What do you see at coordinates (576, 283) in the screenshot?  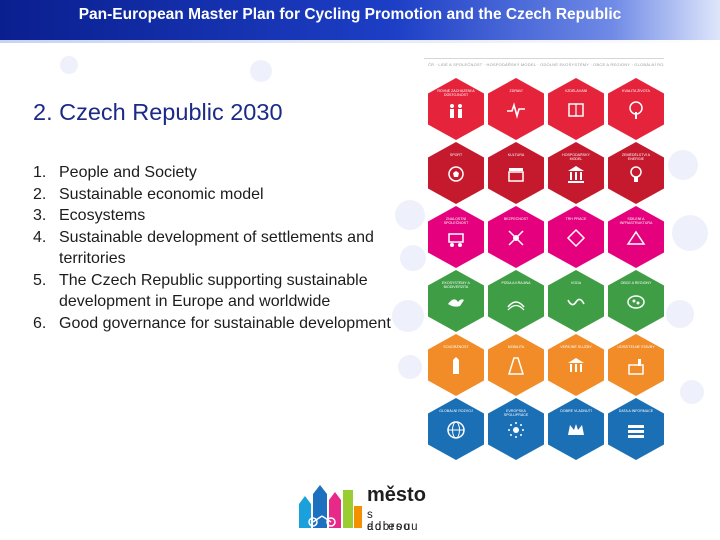 I see `sdg-goal-label: VODA` at bounding box center [576, 283].